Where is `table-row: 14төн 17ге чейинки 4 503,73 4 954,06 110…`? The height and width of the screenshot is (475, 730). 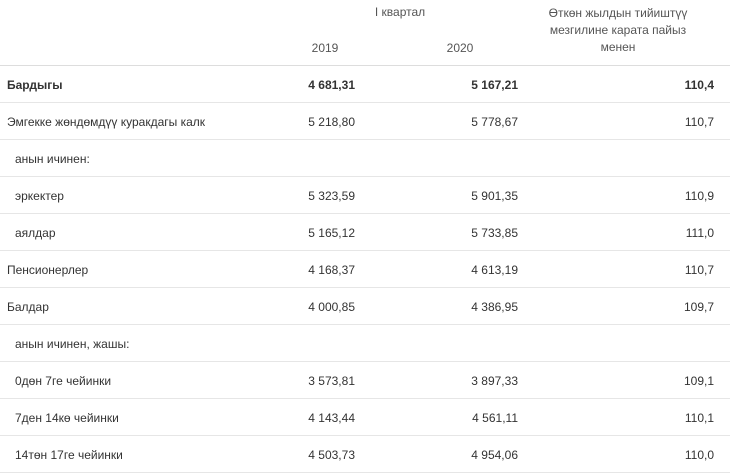
table-row: 14төн 17ге чейинки 4 503,73 4 954,06 110… is located at coordinates (365, 454).